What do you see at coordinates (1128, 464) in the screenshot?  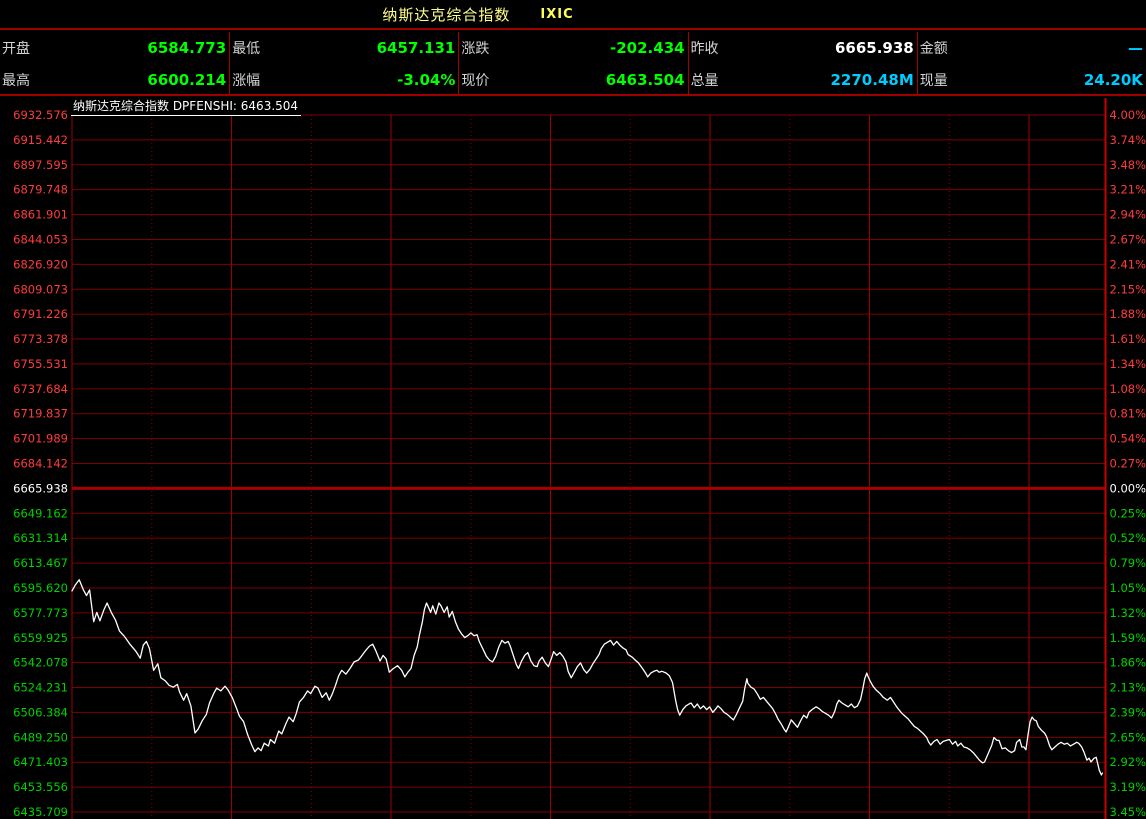 I see `right-axis-label: 0.27%` at bounding box center [1128, 464].